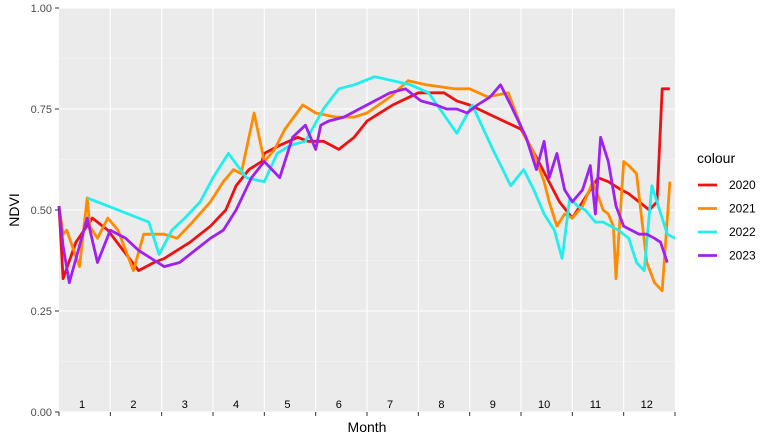  Describe the element at coordinates (41, 413) in the screenshot. I see `y-tick-label: 0.00` at that location.